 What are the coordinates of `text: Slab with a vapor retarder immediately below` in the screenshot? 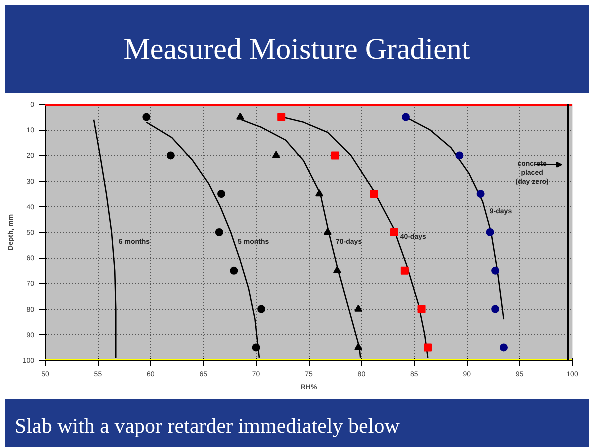 It's located at (207, 426).